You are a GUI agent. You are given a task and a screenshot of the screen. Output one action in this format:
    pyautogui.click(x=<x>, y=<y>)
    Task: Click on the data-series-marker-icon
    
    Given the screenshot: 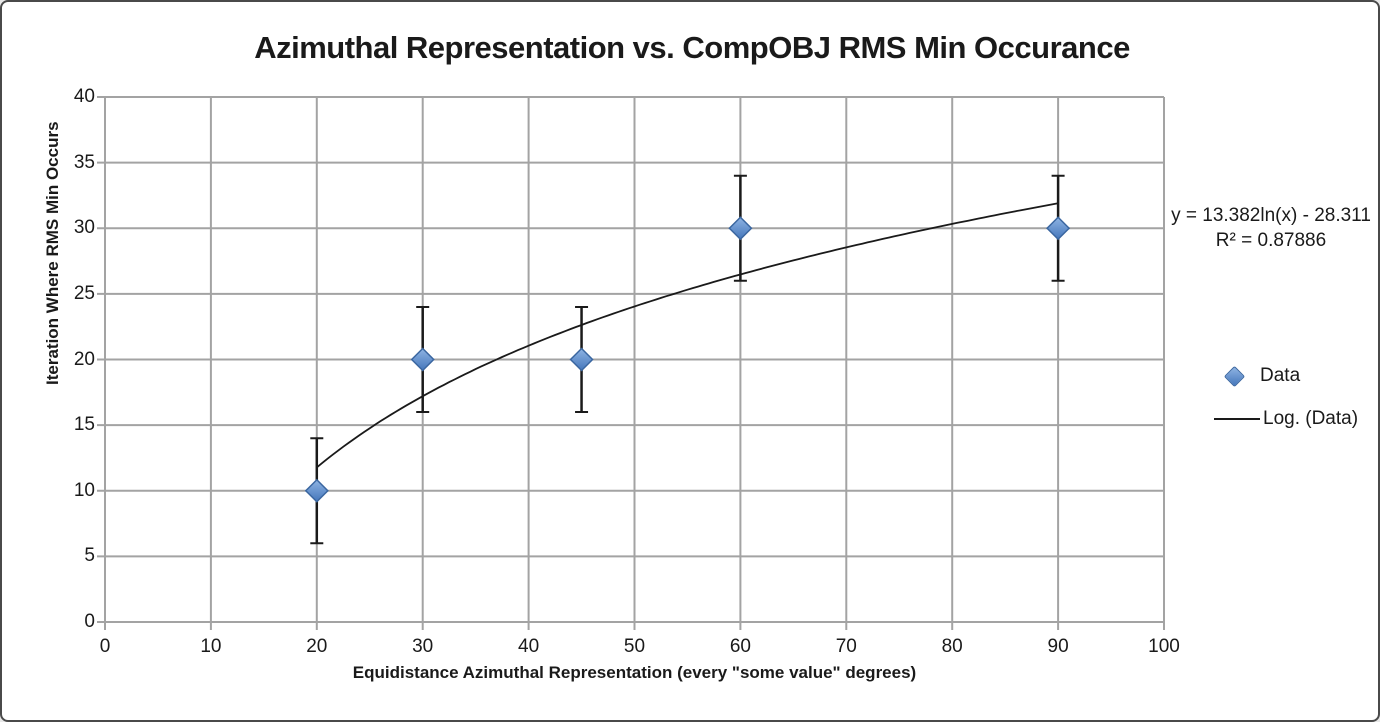 What is the action you would take?
    pyautogui.click(x=1234, y=376)
    